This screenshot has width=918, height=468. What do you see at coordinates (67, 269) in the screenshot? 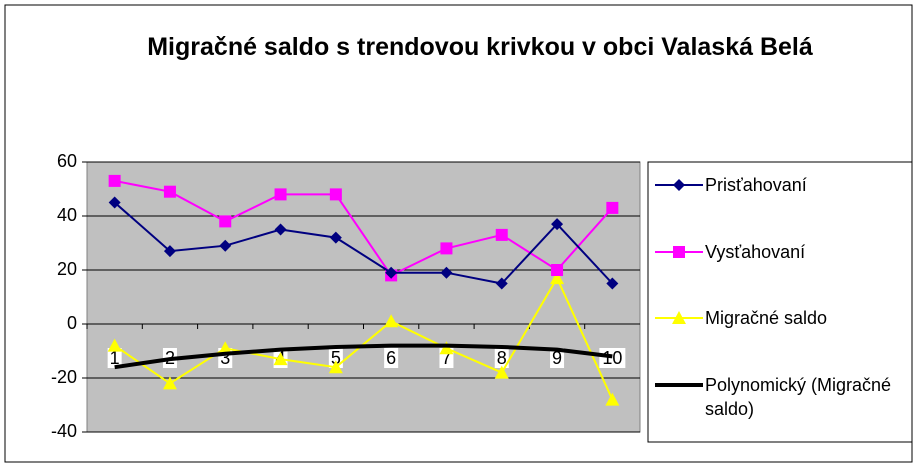
I see `y-tick-label: 20` at bounding box center [67, 269].